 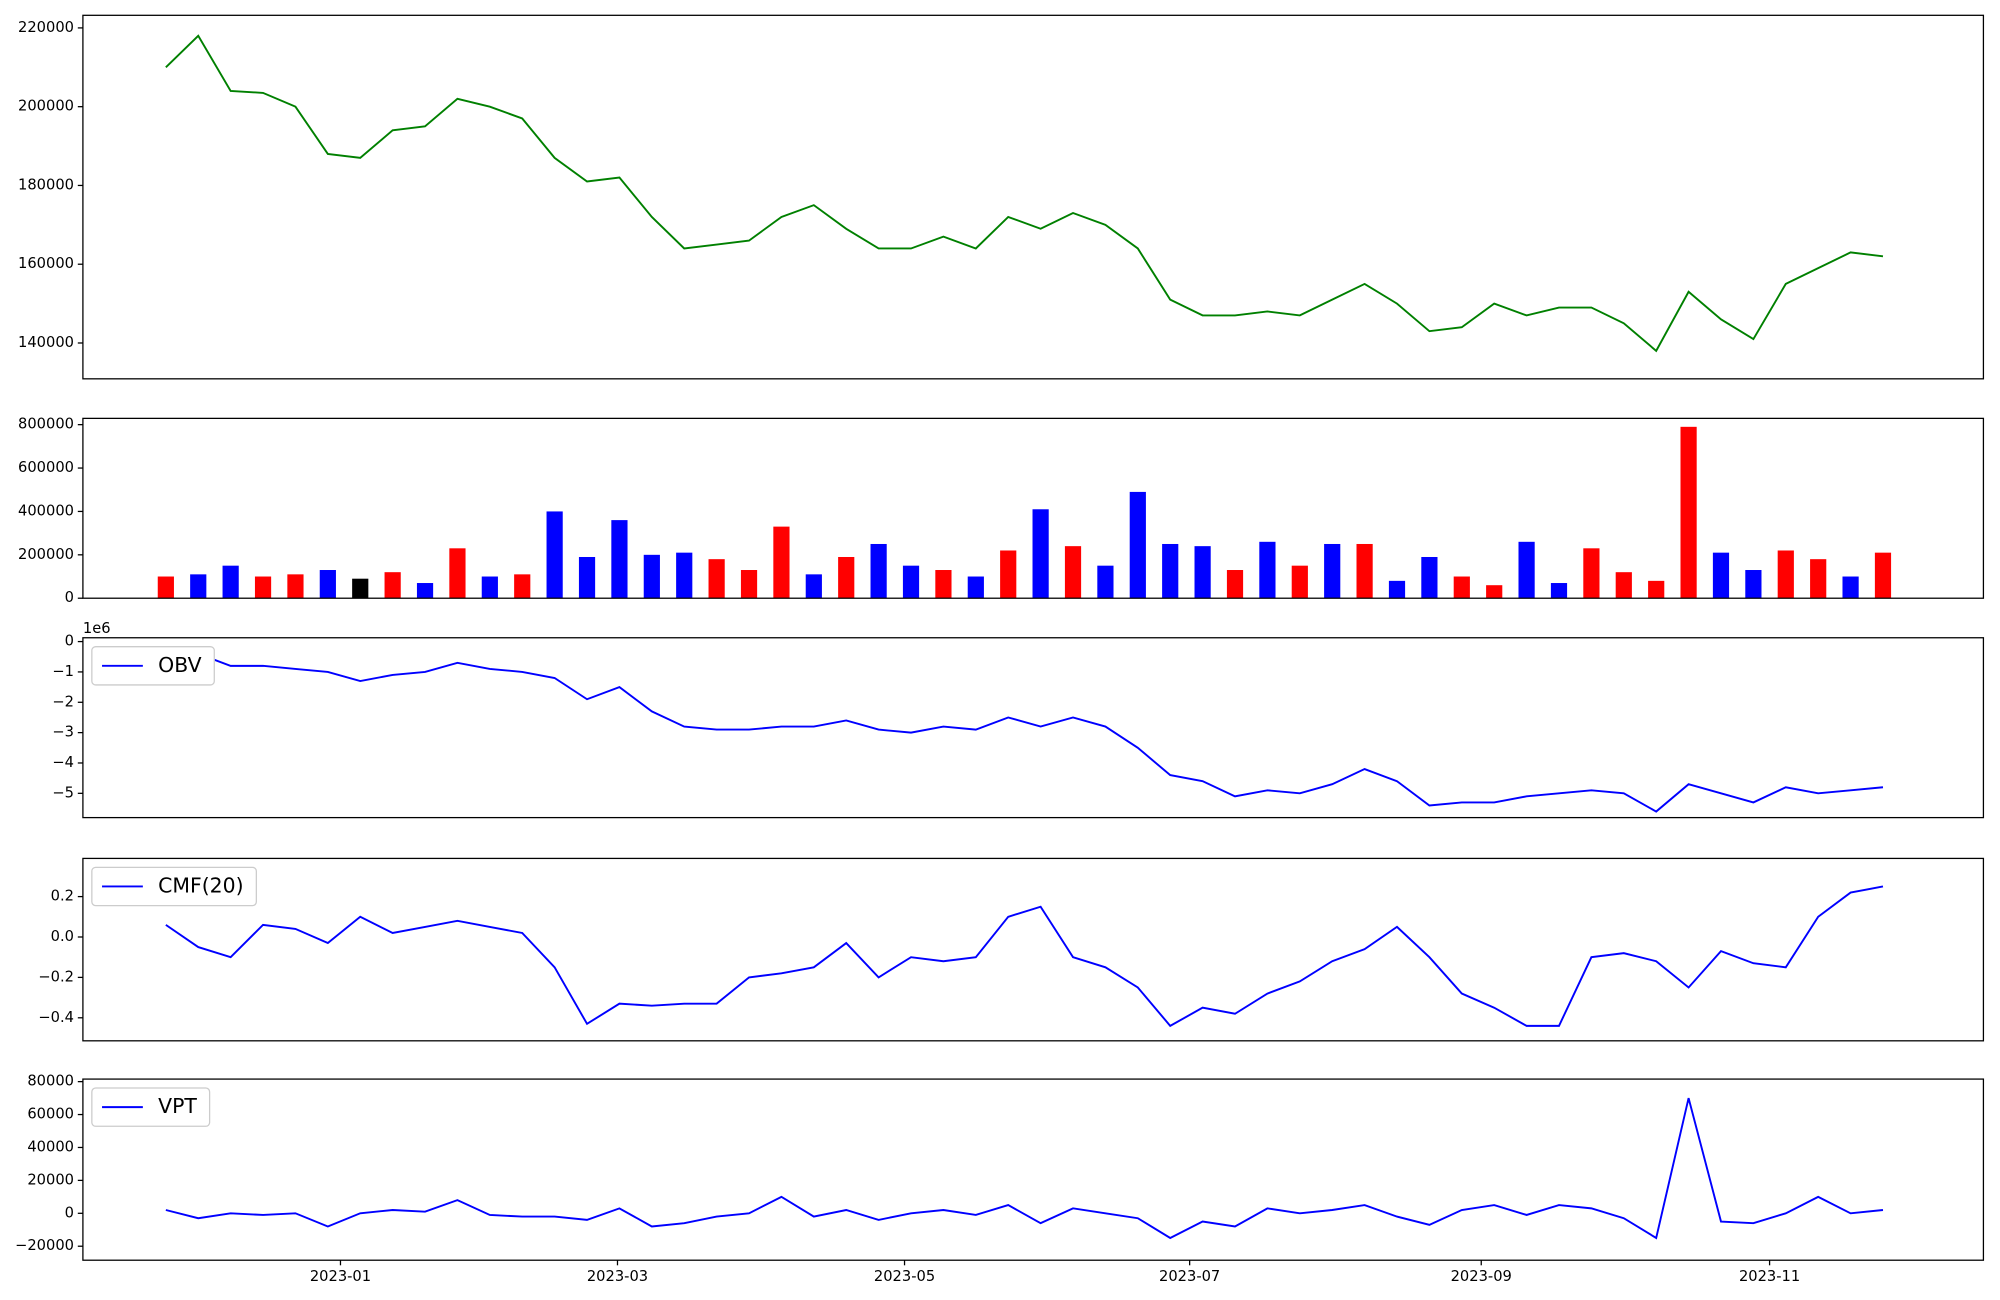 I want to click on y-tick-label: −1, so click(x=63, y=671).